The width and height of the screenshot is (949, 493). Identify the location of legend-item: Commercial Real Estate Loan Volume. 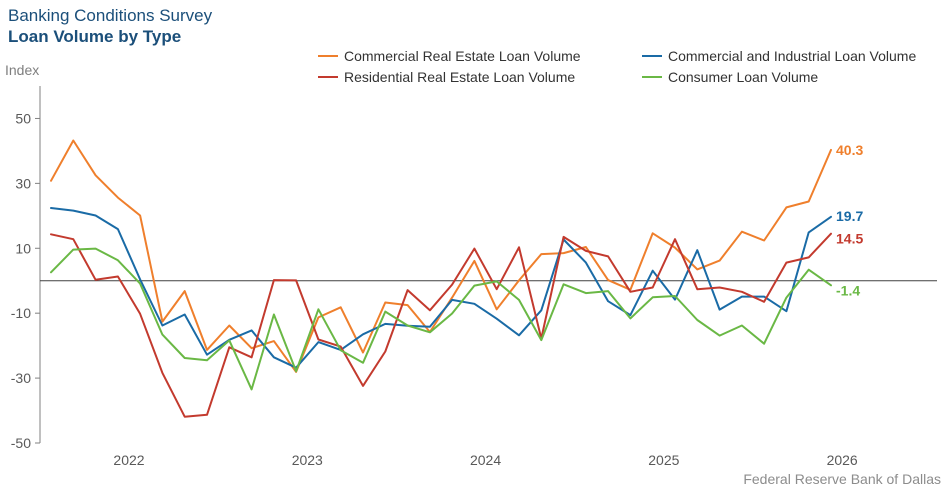
(449, 56).